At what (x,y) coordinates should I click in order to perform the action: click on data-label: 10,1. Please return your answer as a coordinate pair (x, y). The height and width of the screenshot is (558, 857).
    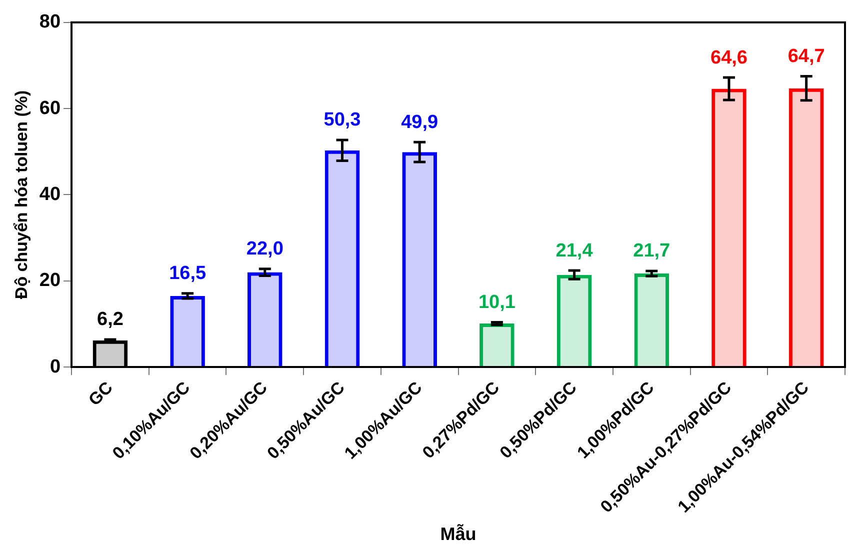
    Looking at the image, I should click on (497, 302).